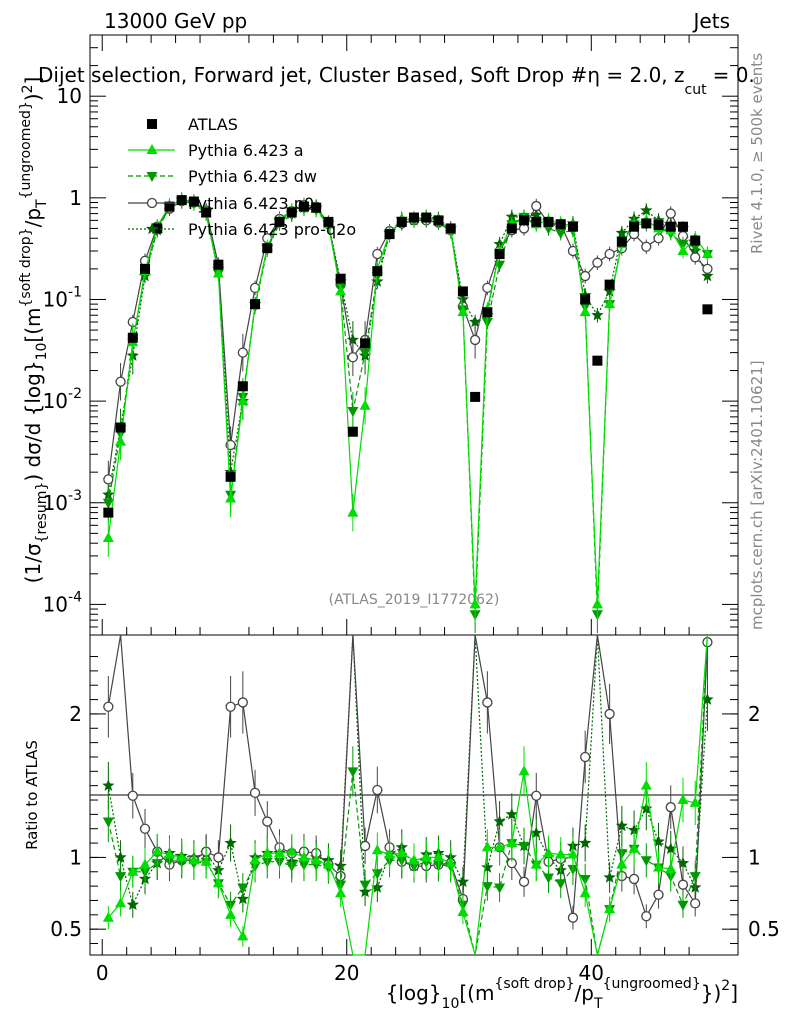 Image resolution: width=786 pixels, height=1024 pixels. I want to click on rivet-label: Rivet 4.1.0, ≥ 500k events, so click(757, 153).